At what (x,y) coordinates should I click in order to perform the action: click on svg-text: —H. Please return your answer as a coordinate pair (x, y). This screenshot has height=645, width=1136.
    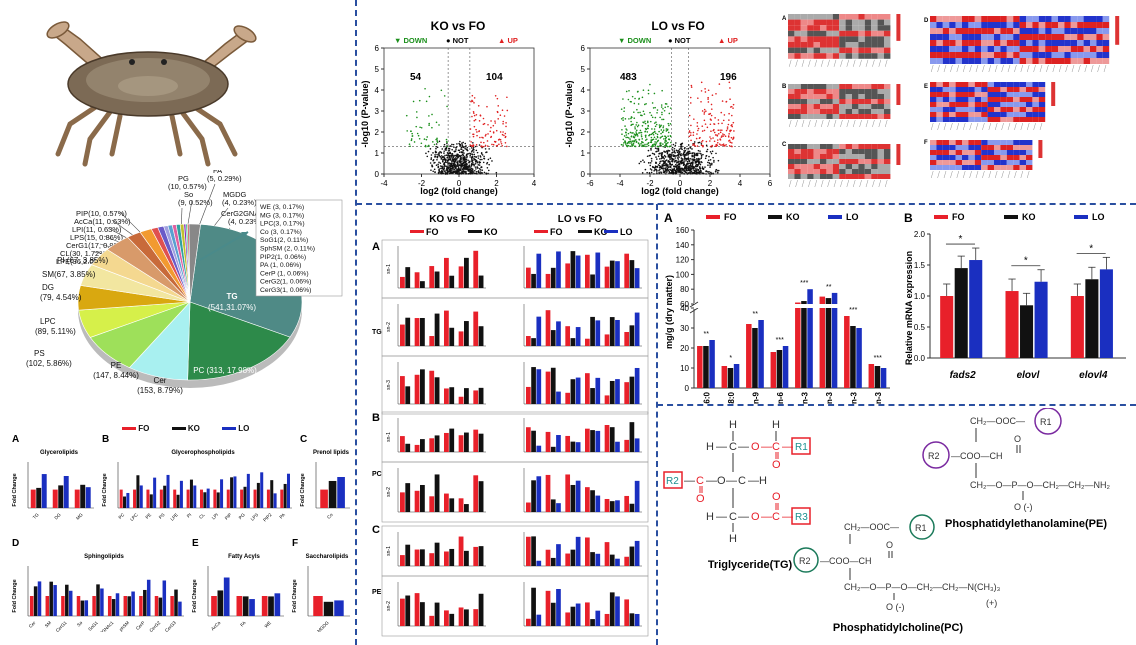
    Looking at the image, I should click on (757, 481).